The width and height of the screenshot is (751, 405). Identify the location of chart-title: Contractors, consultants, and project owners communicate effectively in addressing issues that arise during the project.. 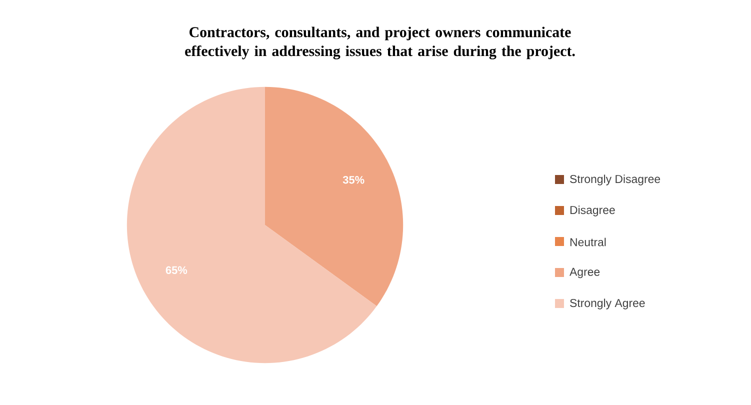
(380, 43).